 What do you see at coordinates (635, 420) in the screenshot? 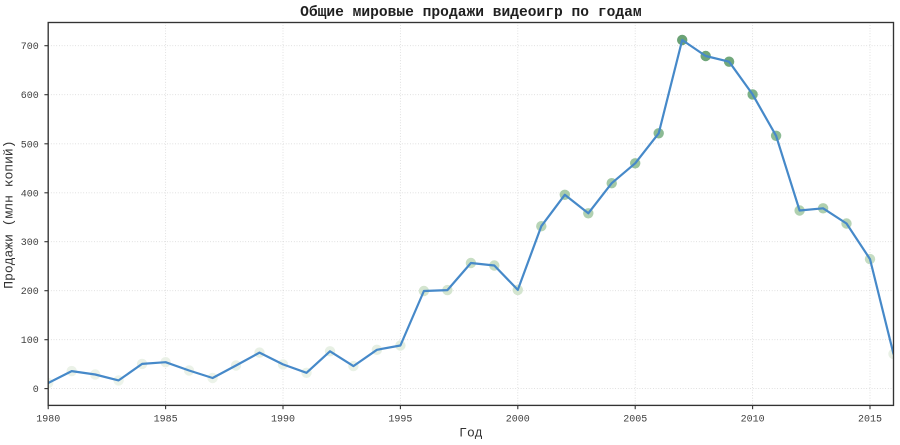
I see `svg-text: 2005` at bounding box center [635, 420].